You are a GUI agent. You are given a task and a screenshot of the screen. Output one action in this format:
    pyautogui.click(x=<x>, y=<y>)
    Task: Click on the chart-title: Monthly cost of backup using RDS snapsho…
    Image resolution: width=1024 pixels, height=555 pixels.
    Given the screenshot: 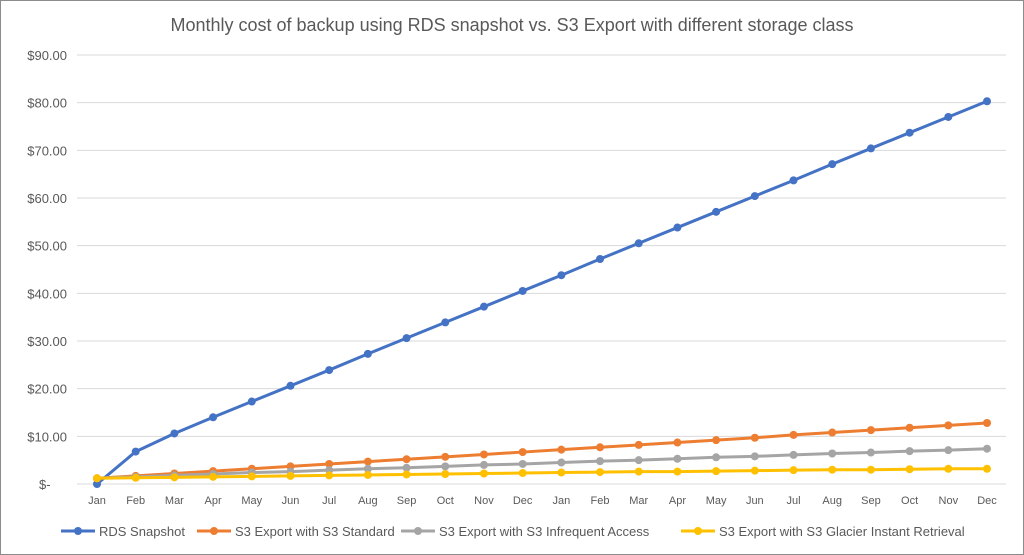 What is the action you would take?
    pyautogui.click(x=511, y=25)
    